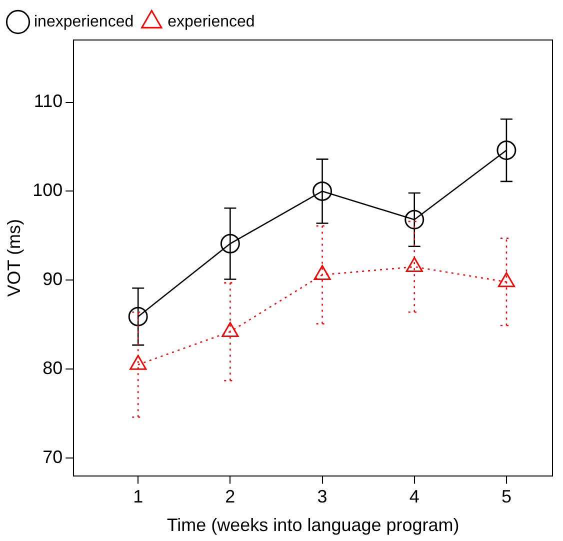 Image resolution: width=563 pixels, height=541 pixels. What do you see at coordinates (52, 368) in the screenshot?
I see `y-tick-label: 80` at bounding box center [52, 368].